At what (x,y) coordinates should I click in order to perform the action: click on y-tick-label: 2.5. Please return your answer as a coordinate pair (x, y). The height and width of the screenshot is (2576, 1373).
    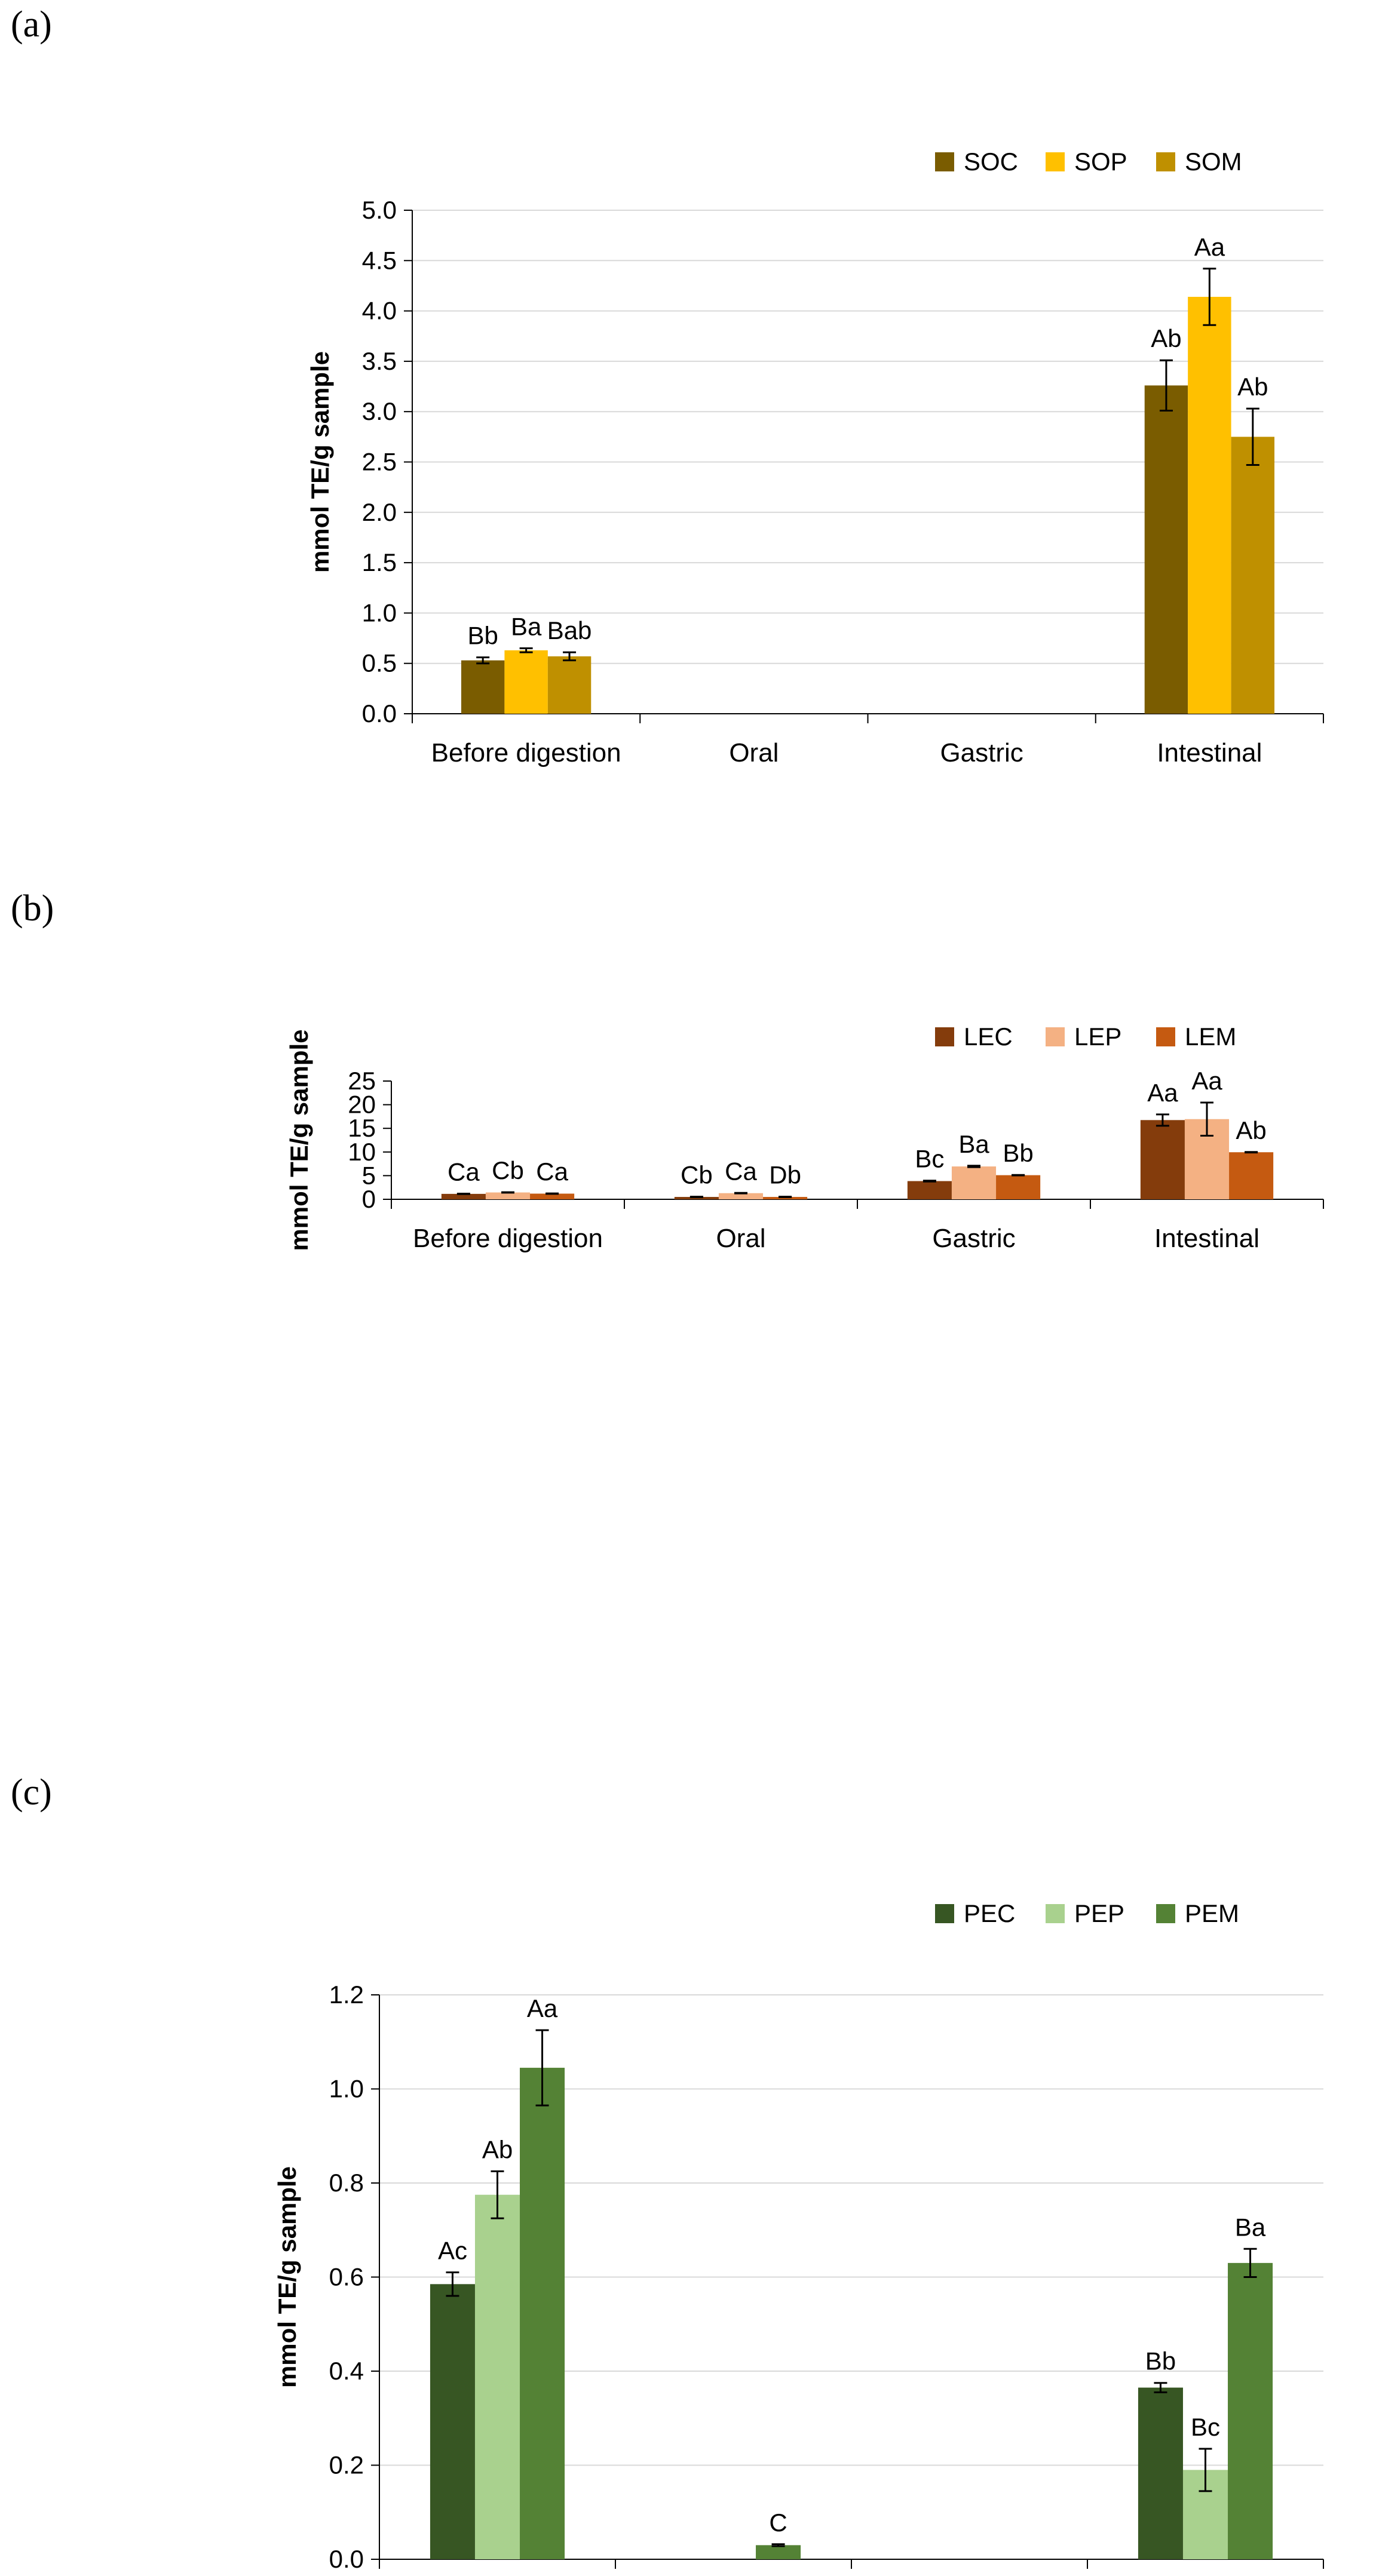
    Looking at the image, I should click on (379, 462).